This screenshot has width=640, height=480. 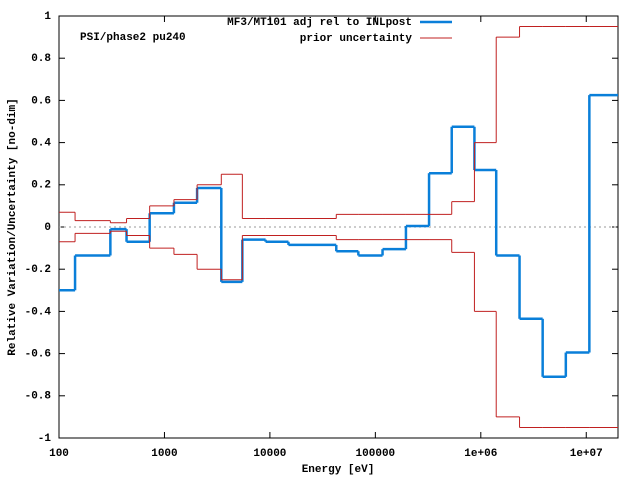 I want to click on legend-label: prior uncertainty, so click(x=356, y=39).